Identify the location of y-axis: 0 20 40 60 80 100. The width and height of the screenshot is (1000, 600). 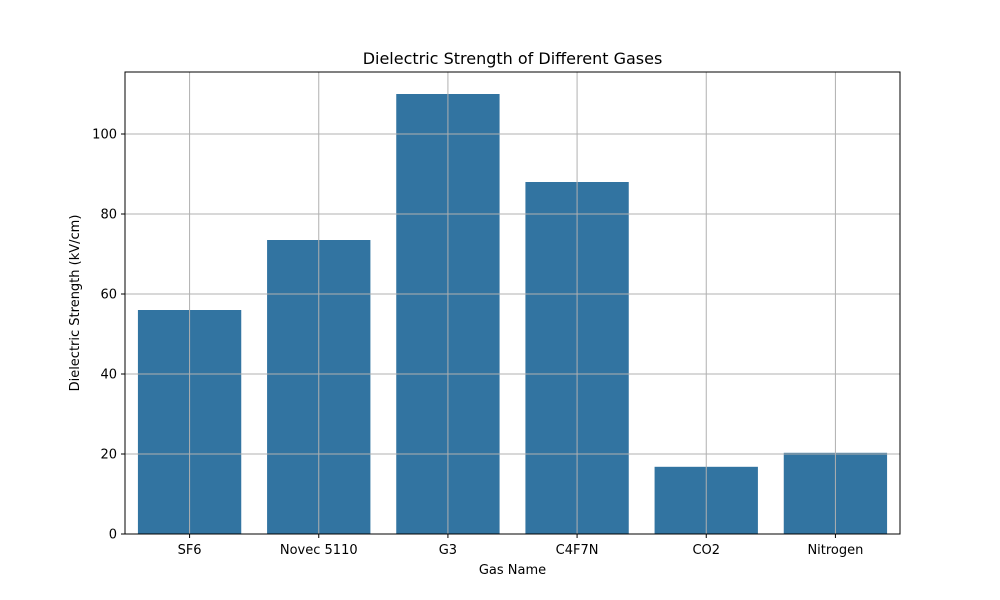
(108, 335).